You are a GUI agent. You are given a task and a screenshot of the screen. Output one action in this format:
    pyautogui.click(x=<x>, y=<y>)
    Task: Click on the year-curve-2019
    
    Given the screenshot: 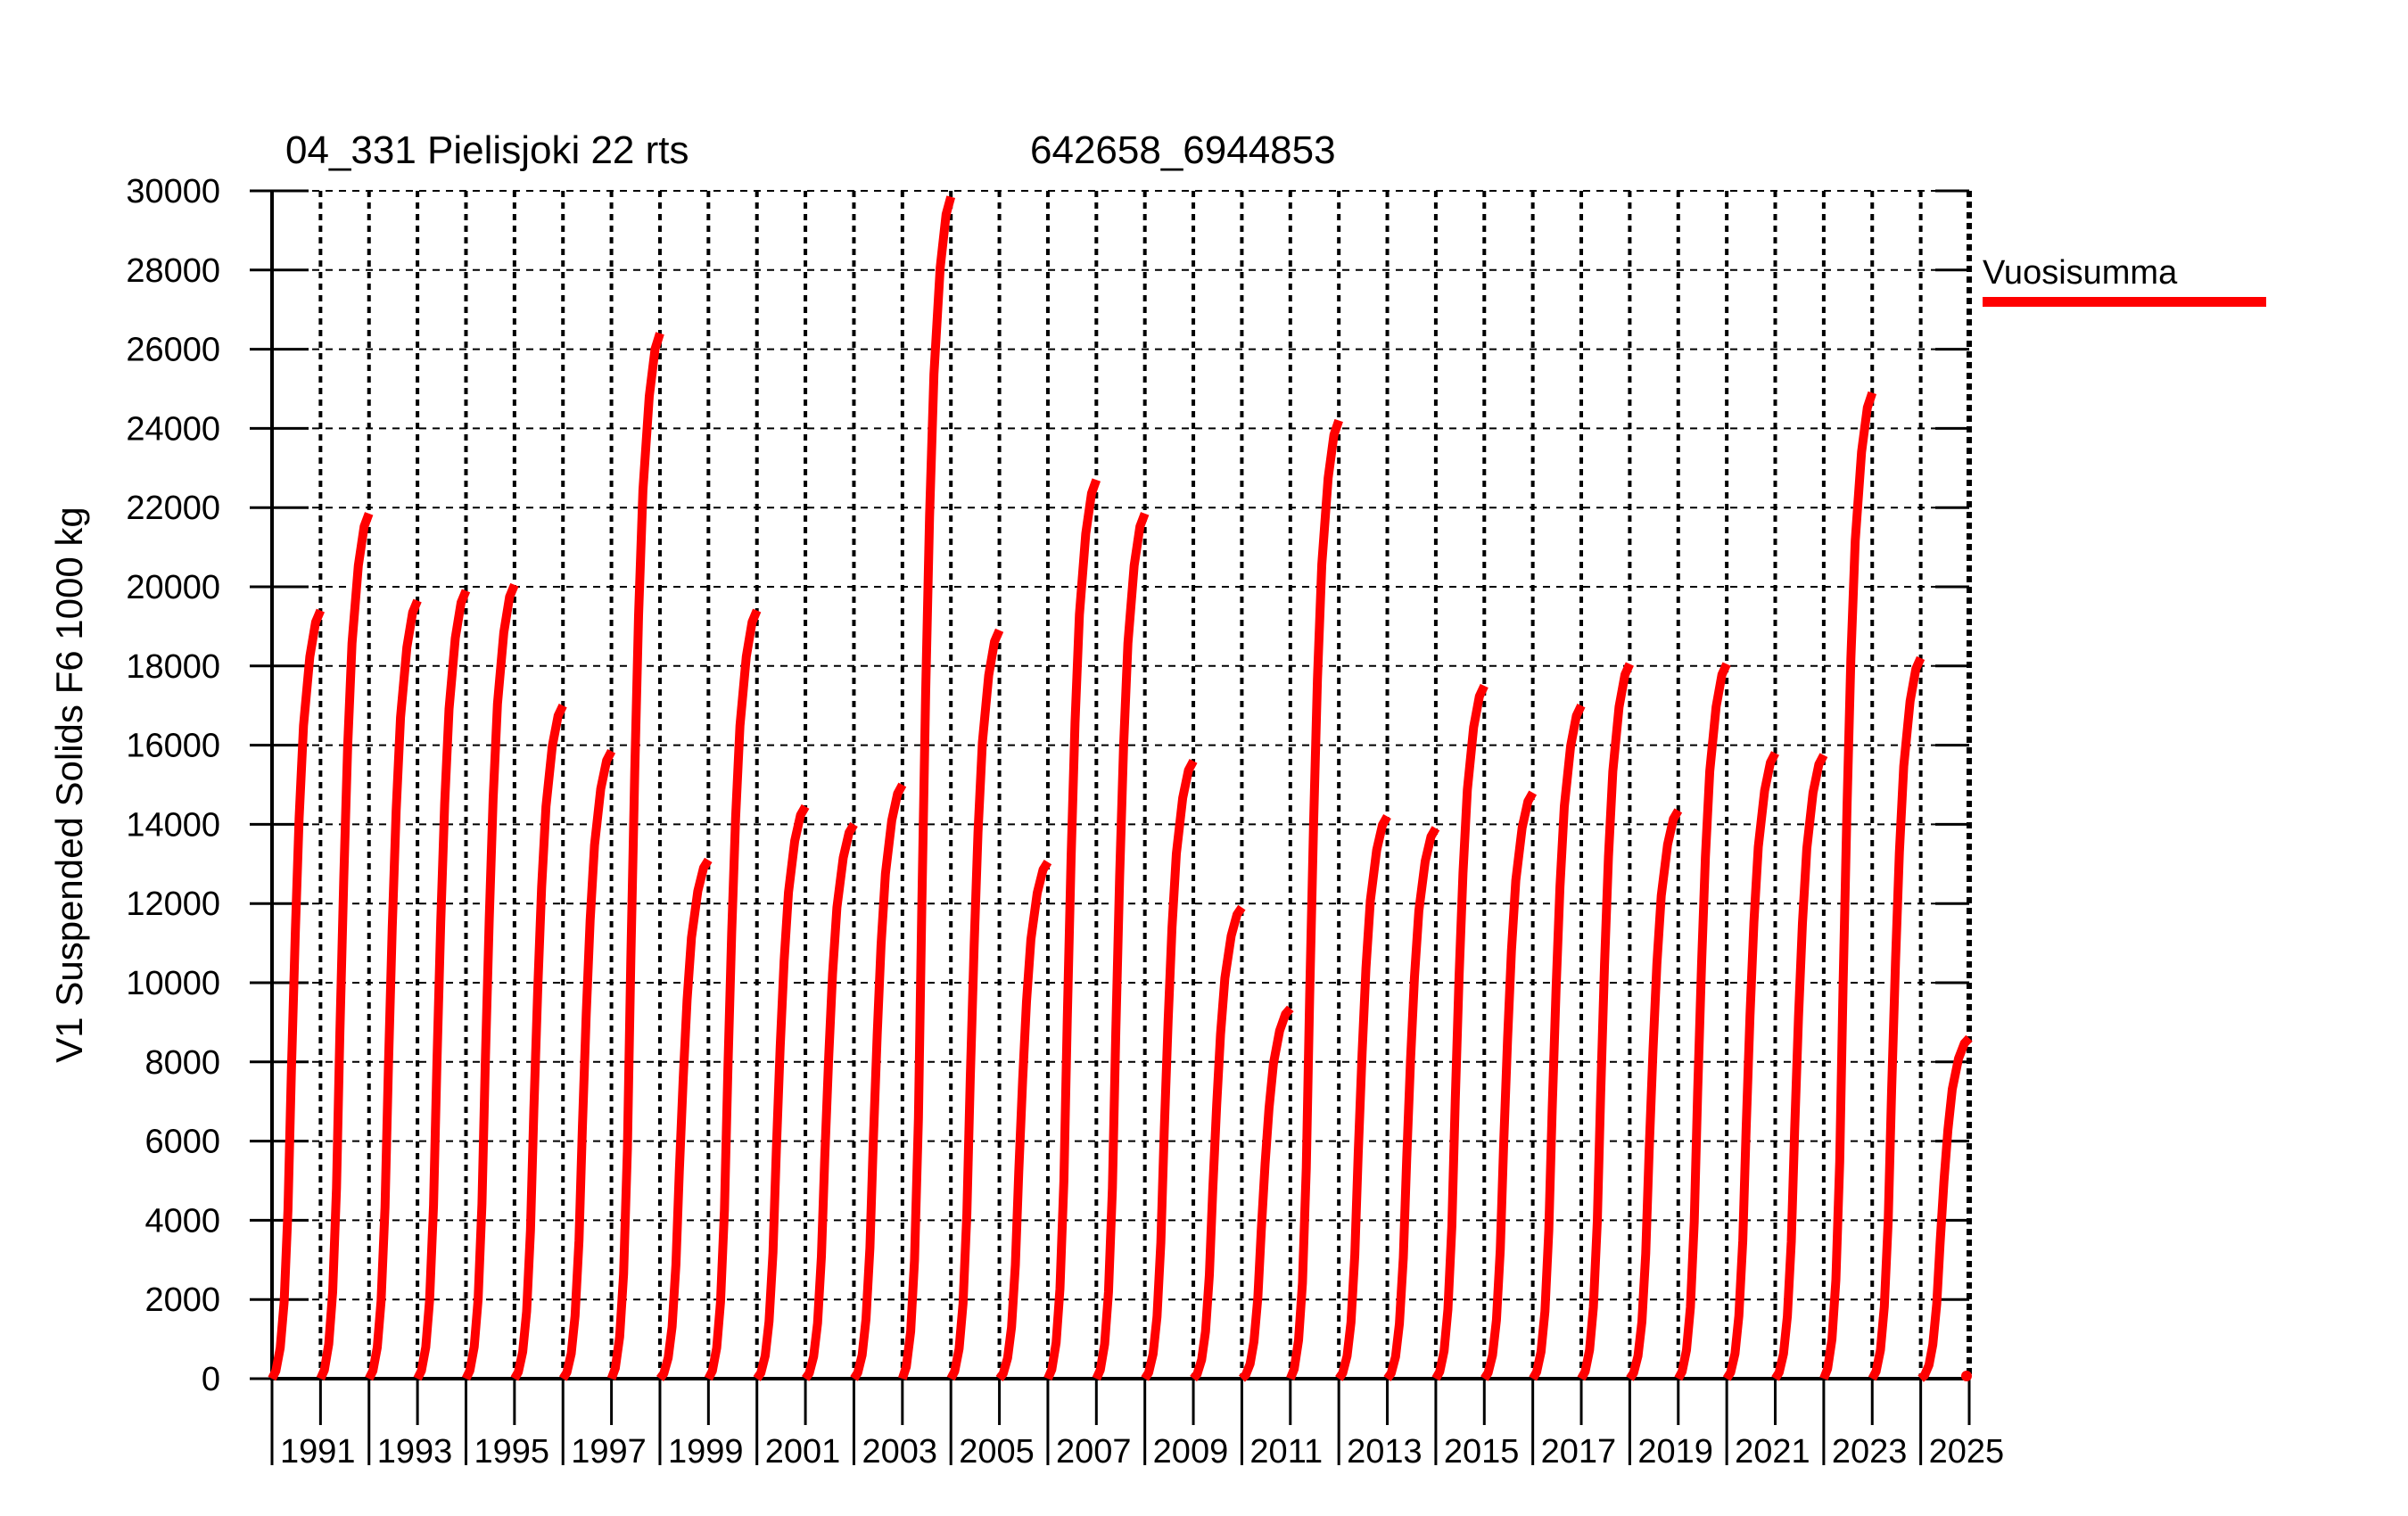 What is the action you would take?
    pyautogui.click(x=1654, y=1094)
    